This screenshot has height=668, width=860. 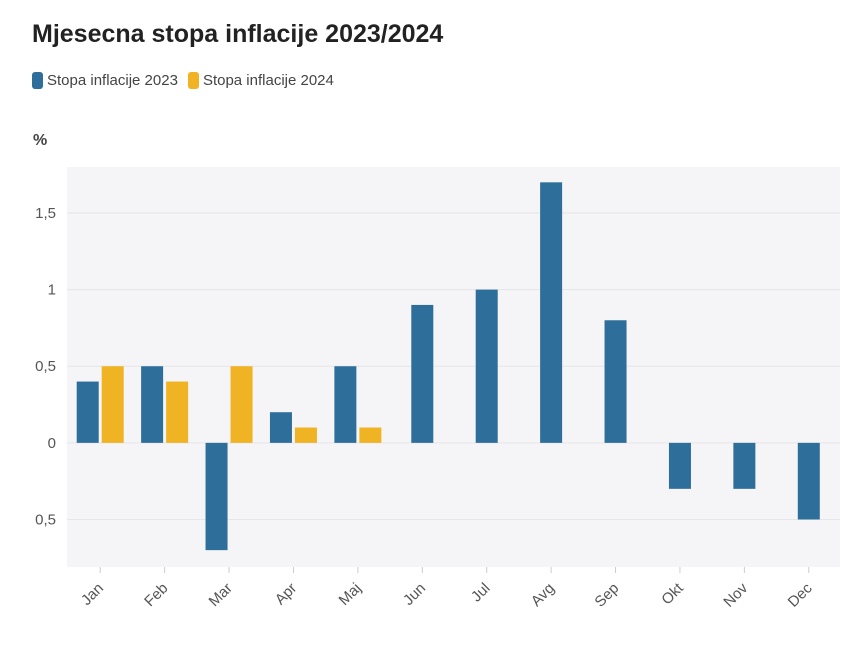 I want to click on x-tick-label: Jan, so click(x=92, y=594).